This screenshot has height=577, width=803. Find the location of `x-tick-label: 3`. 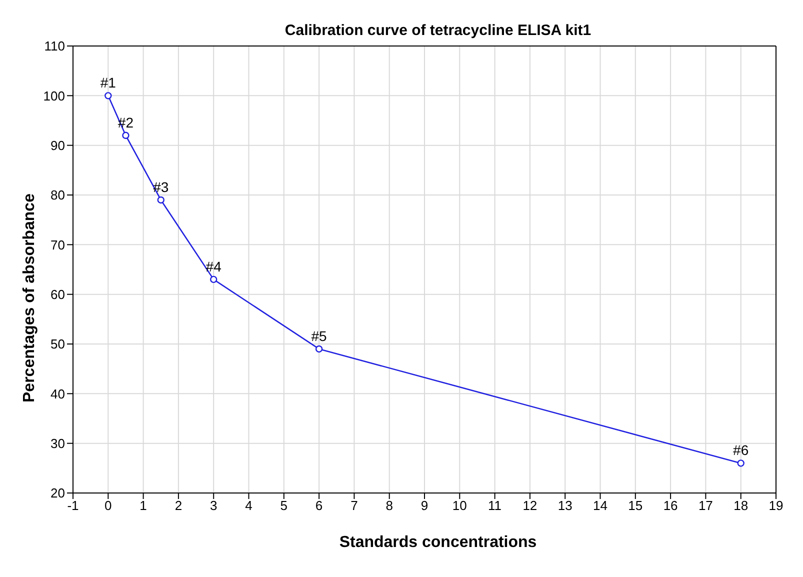

x-tick-label: 3 is located at coordinates (214, 506).